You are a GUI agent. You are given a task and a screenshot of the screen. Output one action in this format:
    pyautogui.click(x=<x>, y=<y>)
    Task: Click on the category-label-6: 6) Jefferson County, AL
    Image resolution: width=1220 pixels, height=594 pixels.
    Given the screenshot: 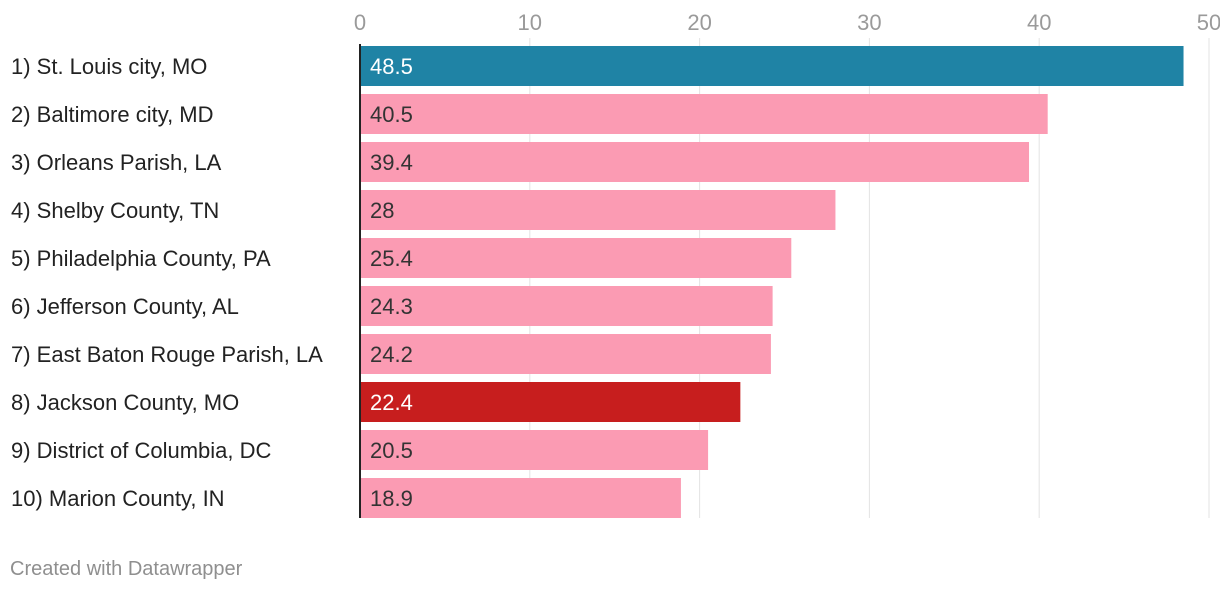 What is the action you would take?
    pyautogui.click(x=125, y=306)
    